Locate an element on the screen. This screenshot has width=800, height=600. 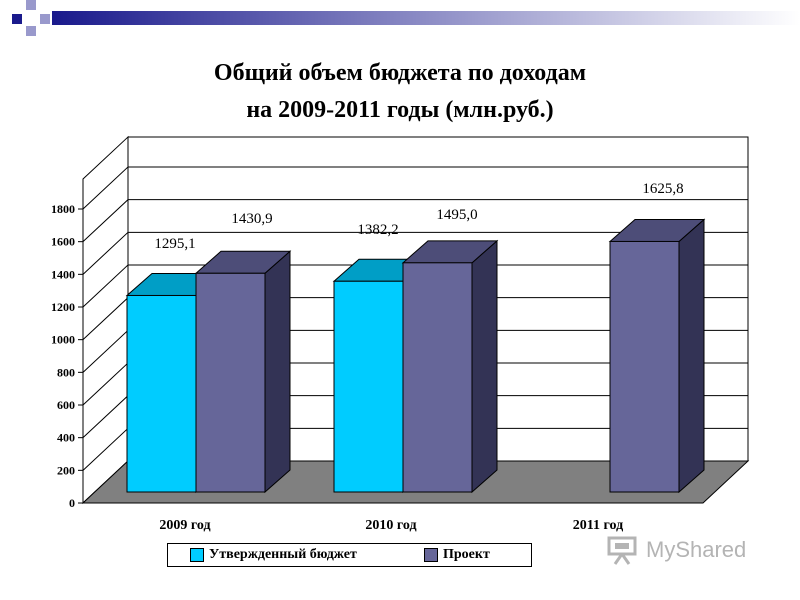
y-tick-label-2: 400 is located at coordinates (66, 438).